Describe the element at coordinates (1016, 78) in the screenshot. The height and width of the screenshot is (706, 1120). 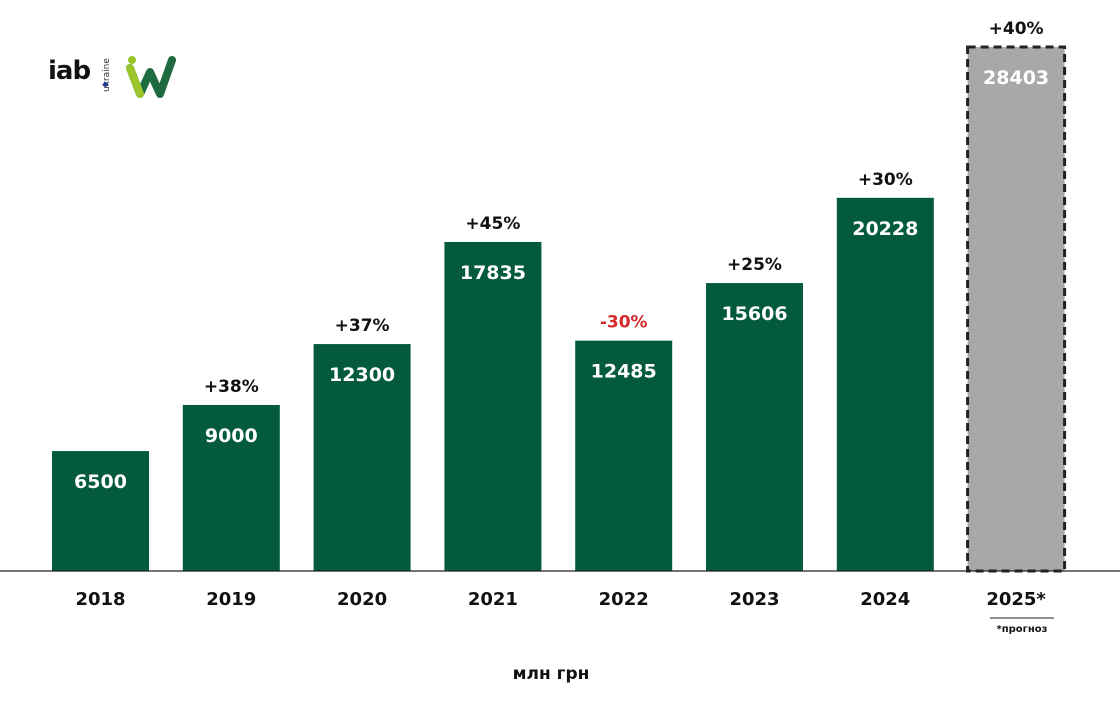
I see `bar-value-label: 28403` at that location.